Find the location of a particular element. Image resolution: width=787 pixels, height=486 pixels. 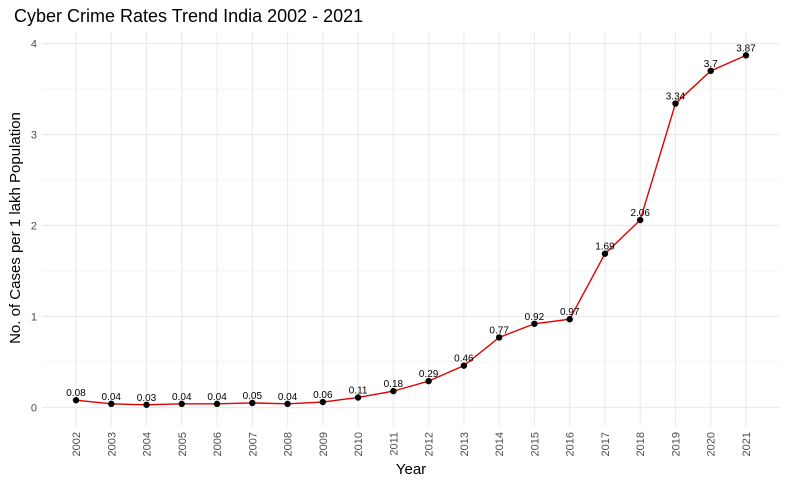

data-label: 3.7 is located at coordinates (711, 64).